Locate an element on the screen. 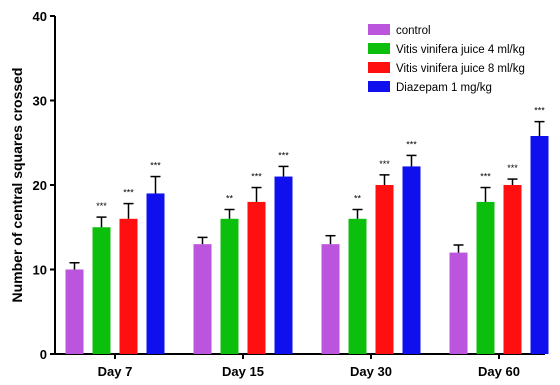 The image size is (560, 385). legend-label: Vitis vinifera juice 4 ml/kg is located at coordinates (460, 50).